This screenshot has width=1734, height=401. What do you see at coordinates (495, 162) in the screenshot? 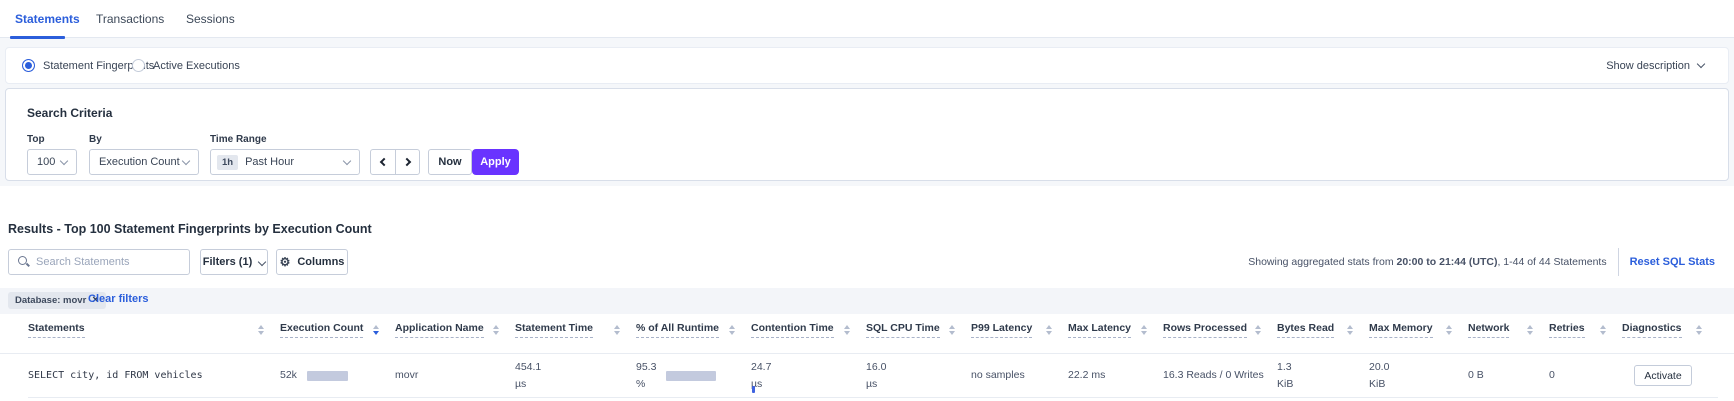
I see `apply-button: Apply` at bounding box center [495, 162].